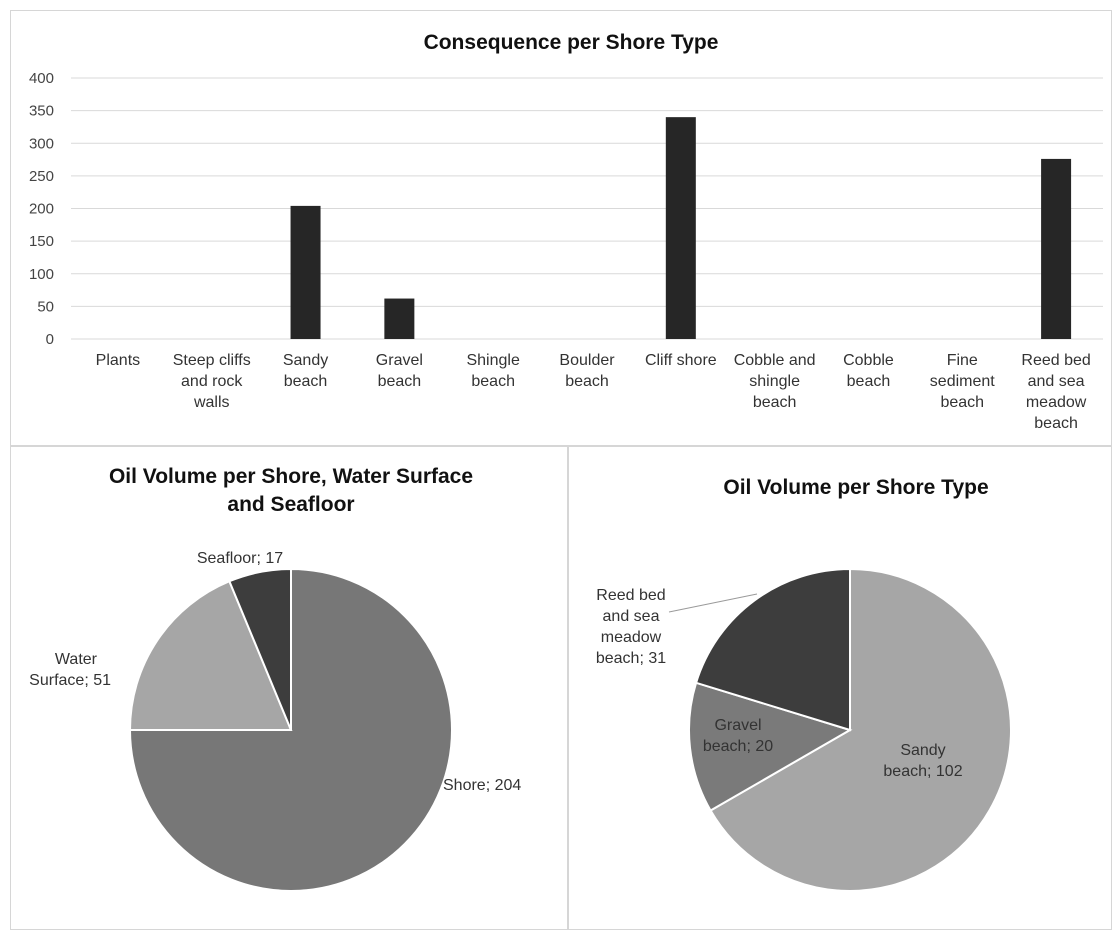  Describe the element at coordinates (399, 371) in the screenshot. I see `category-label: Gravel beach` at that location.